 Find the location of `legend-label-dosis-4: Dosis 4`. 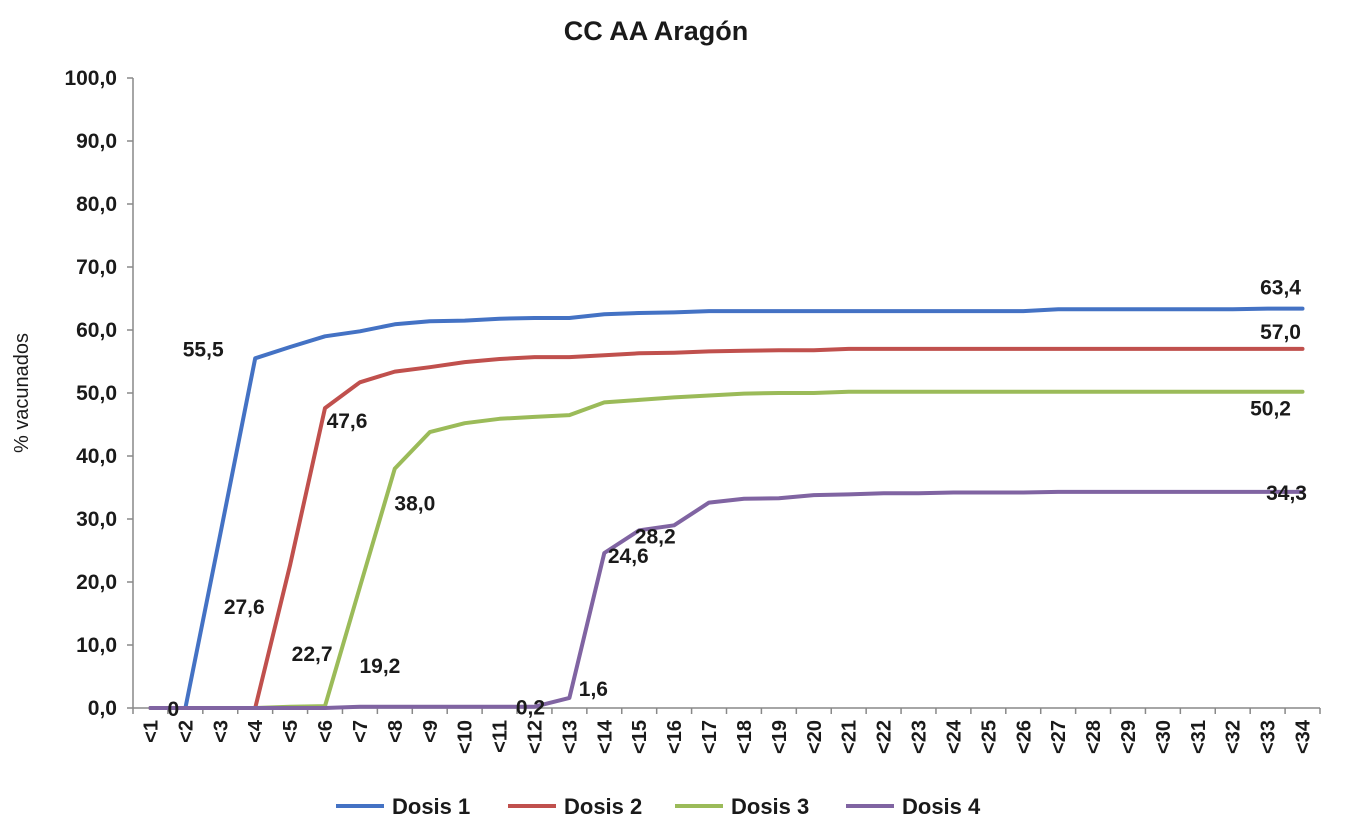

legend-label-dosis-4: Dosis 4 is located at coordinates (941, 806).